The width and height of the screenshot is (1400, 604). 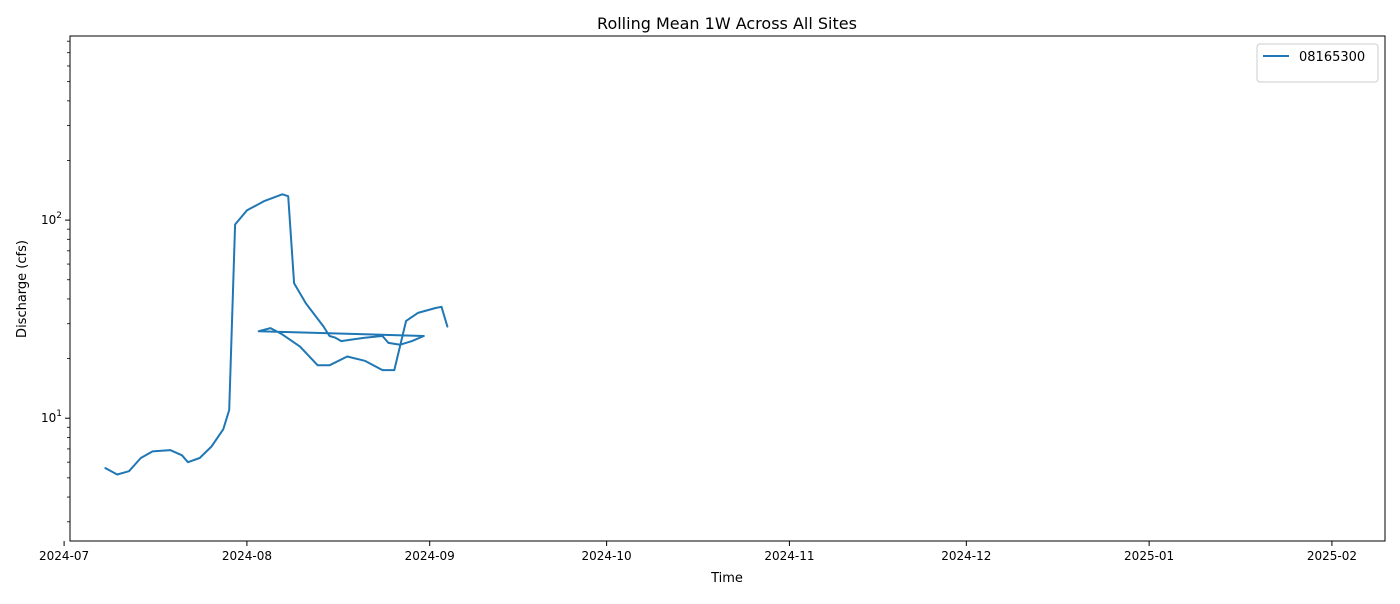 I want to click on series-layer, so click(x=276, y=334).